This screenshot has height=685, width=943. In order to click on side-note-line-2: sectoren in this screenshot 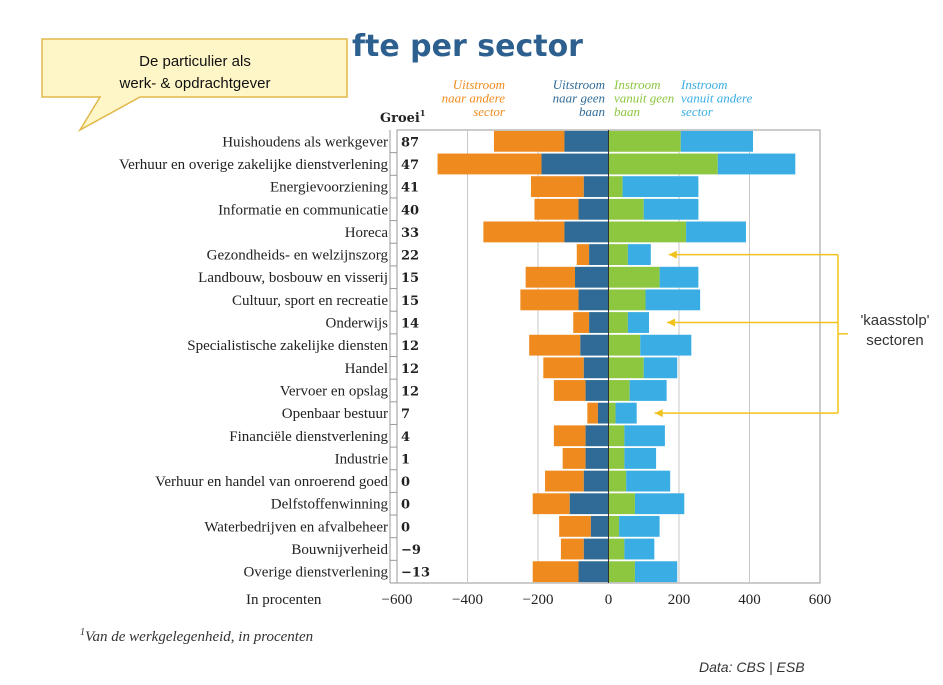, I will do `click(895, 340)`.